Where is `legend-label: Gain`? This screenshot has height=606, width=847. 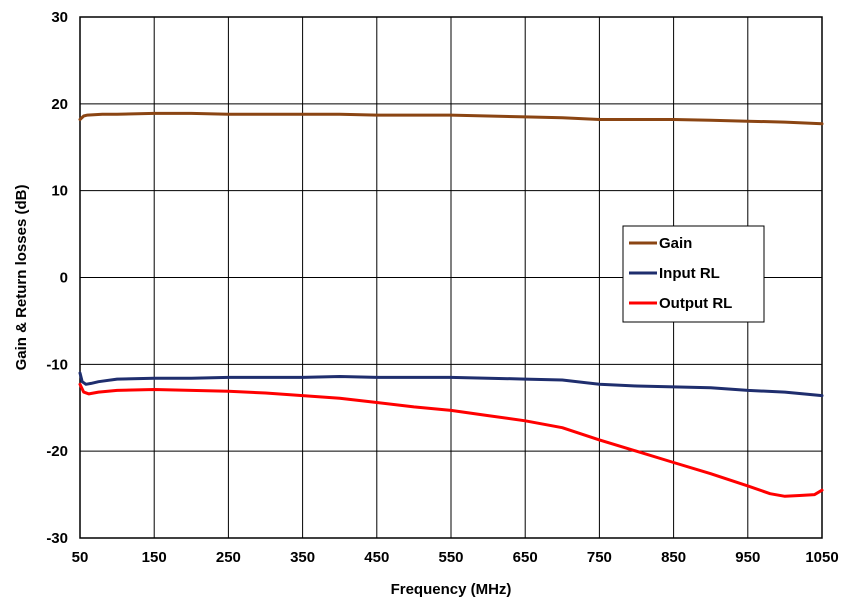 legend-label: Gain is located at coordinates (675, 243).